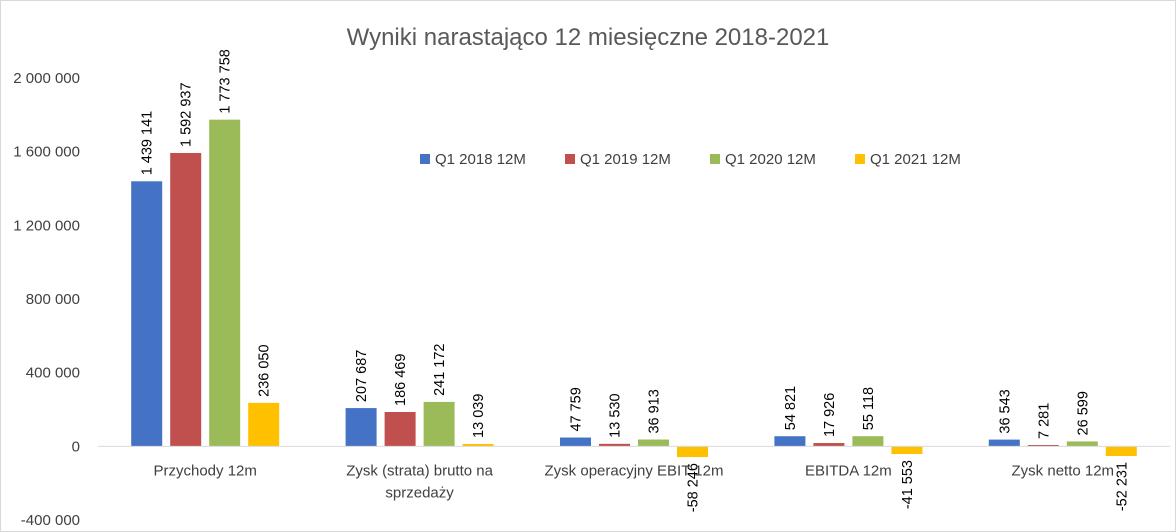  Describe the element at coordinates (791, 408) in the screenshot. I see `data-label: 54 821` at that location.